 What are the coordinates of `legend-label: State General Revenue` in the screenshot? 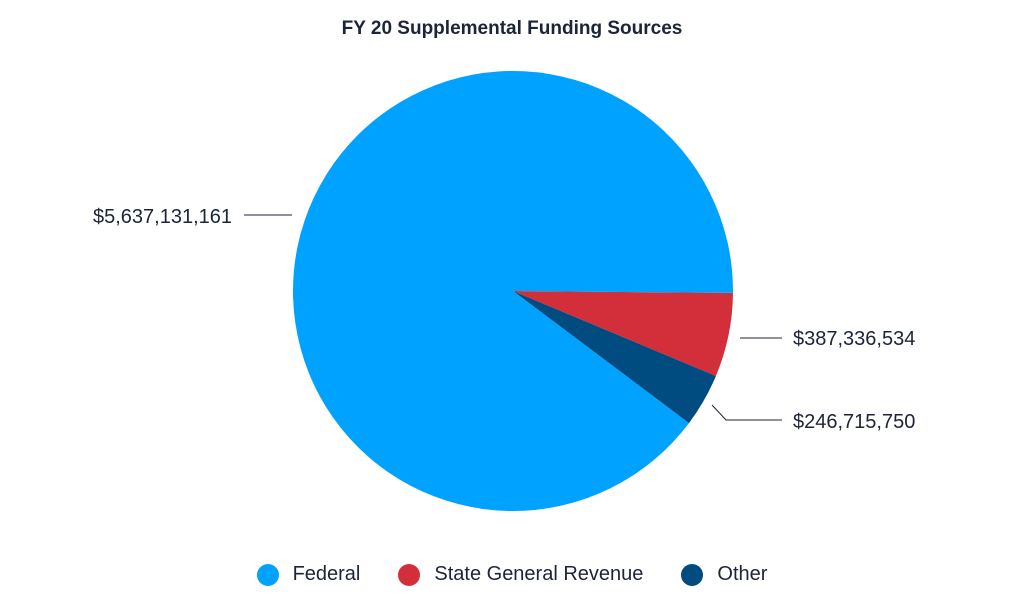 It's located at (539, 574).